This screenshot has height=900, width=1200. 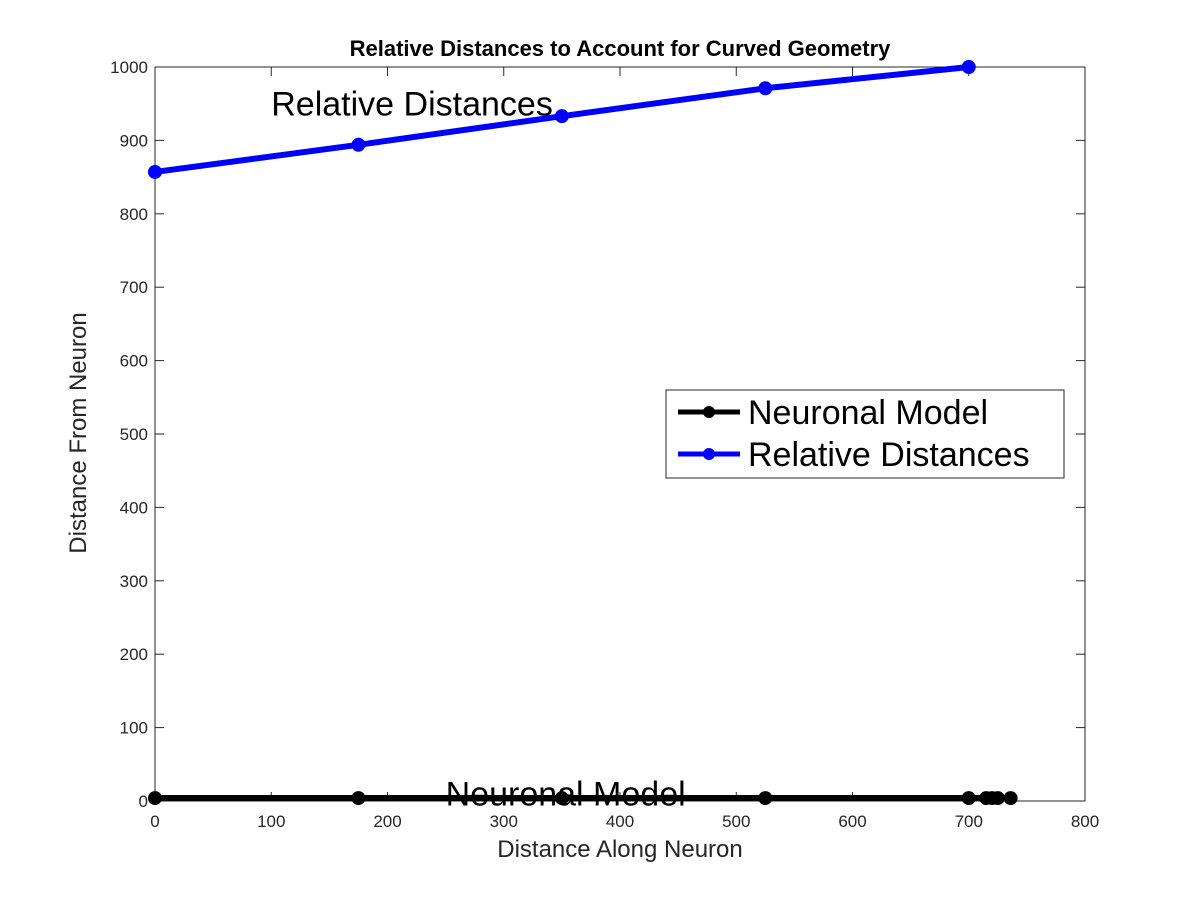 I want to click on x-tick-label: 600, so click(x=852, y=821).